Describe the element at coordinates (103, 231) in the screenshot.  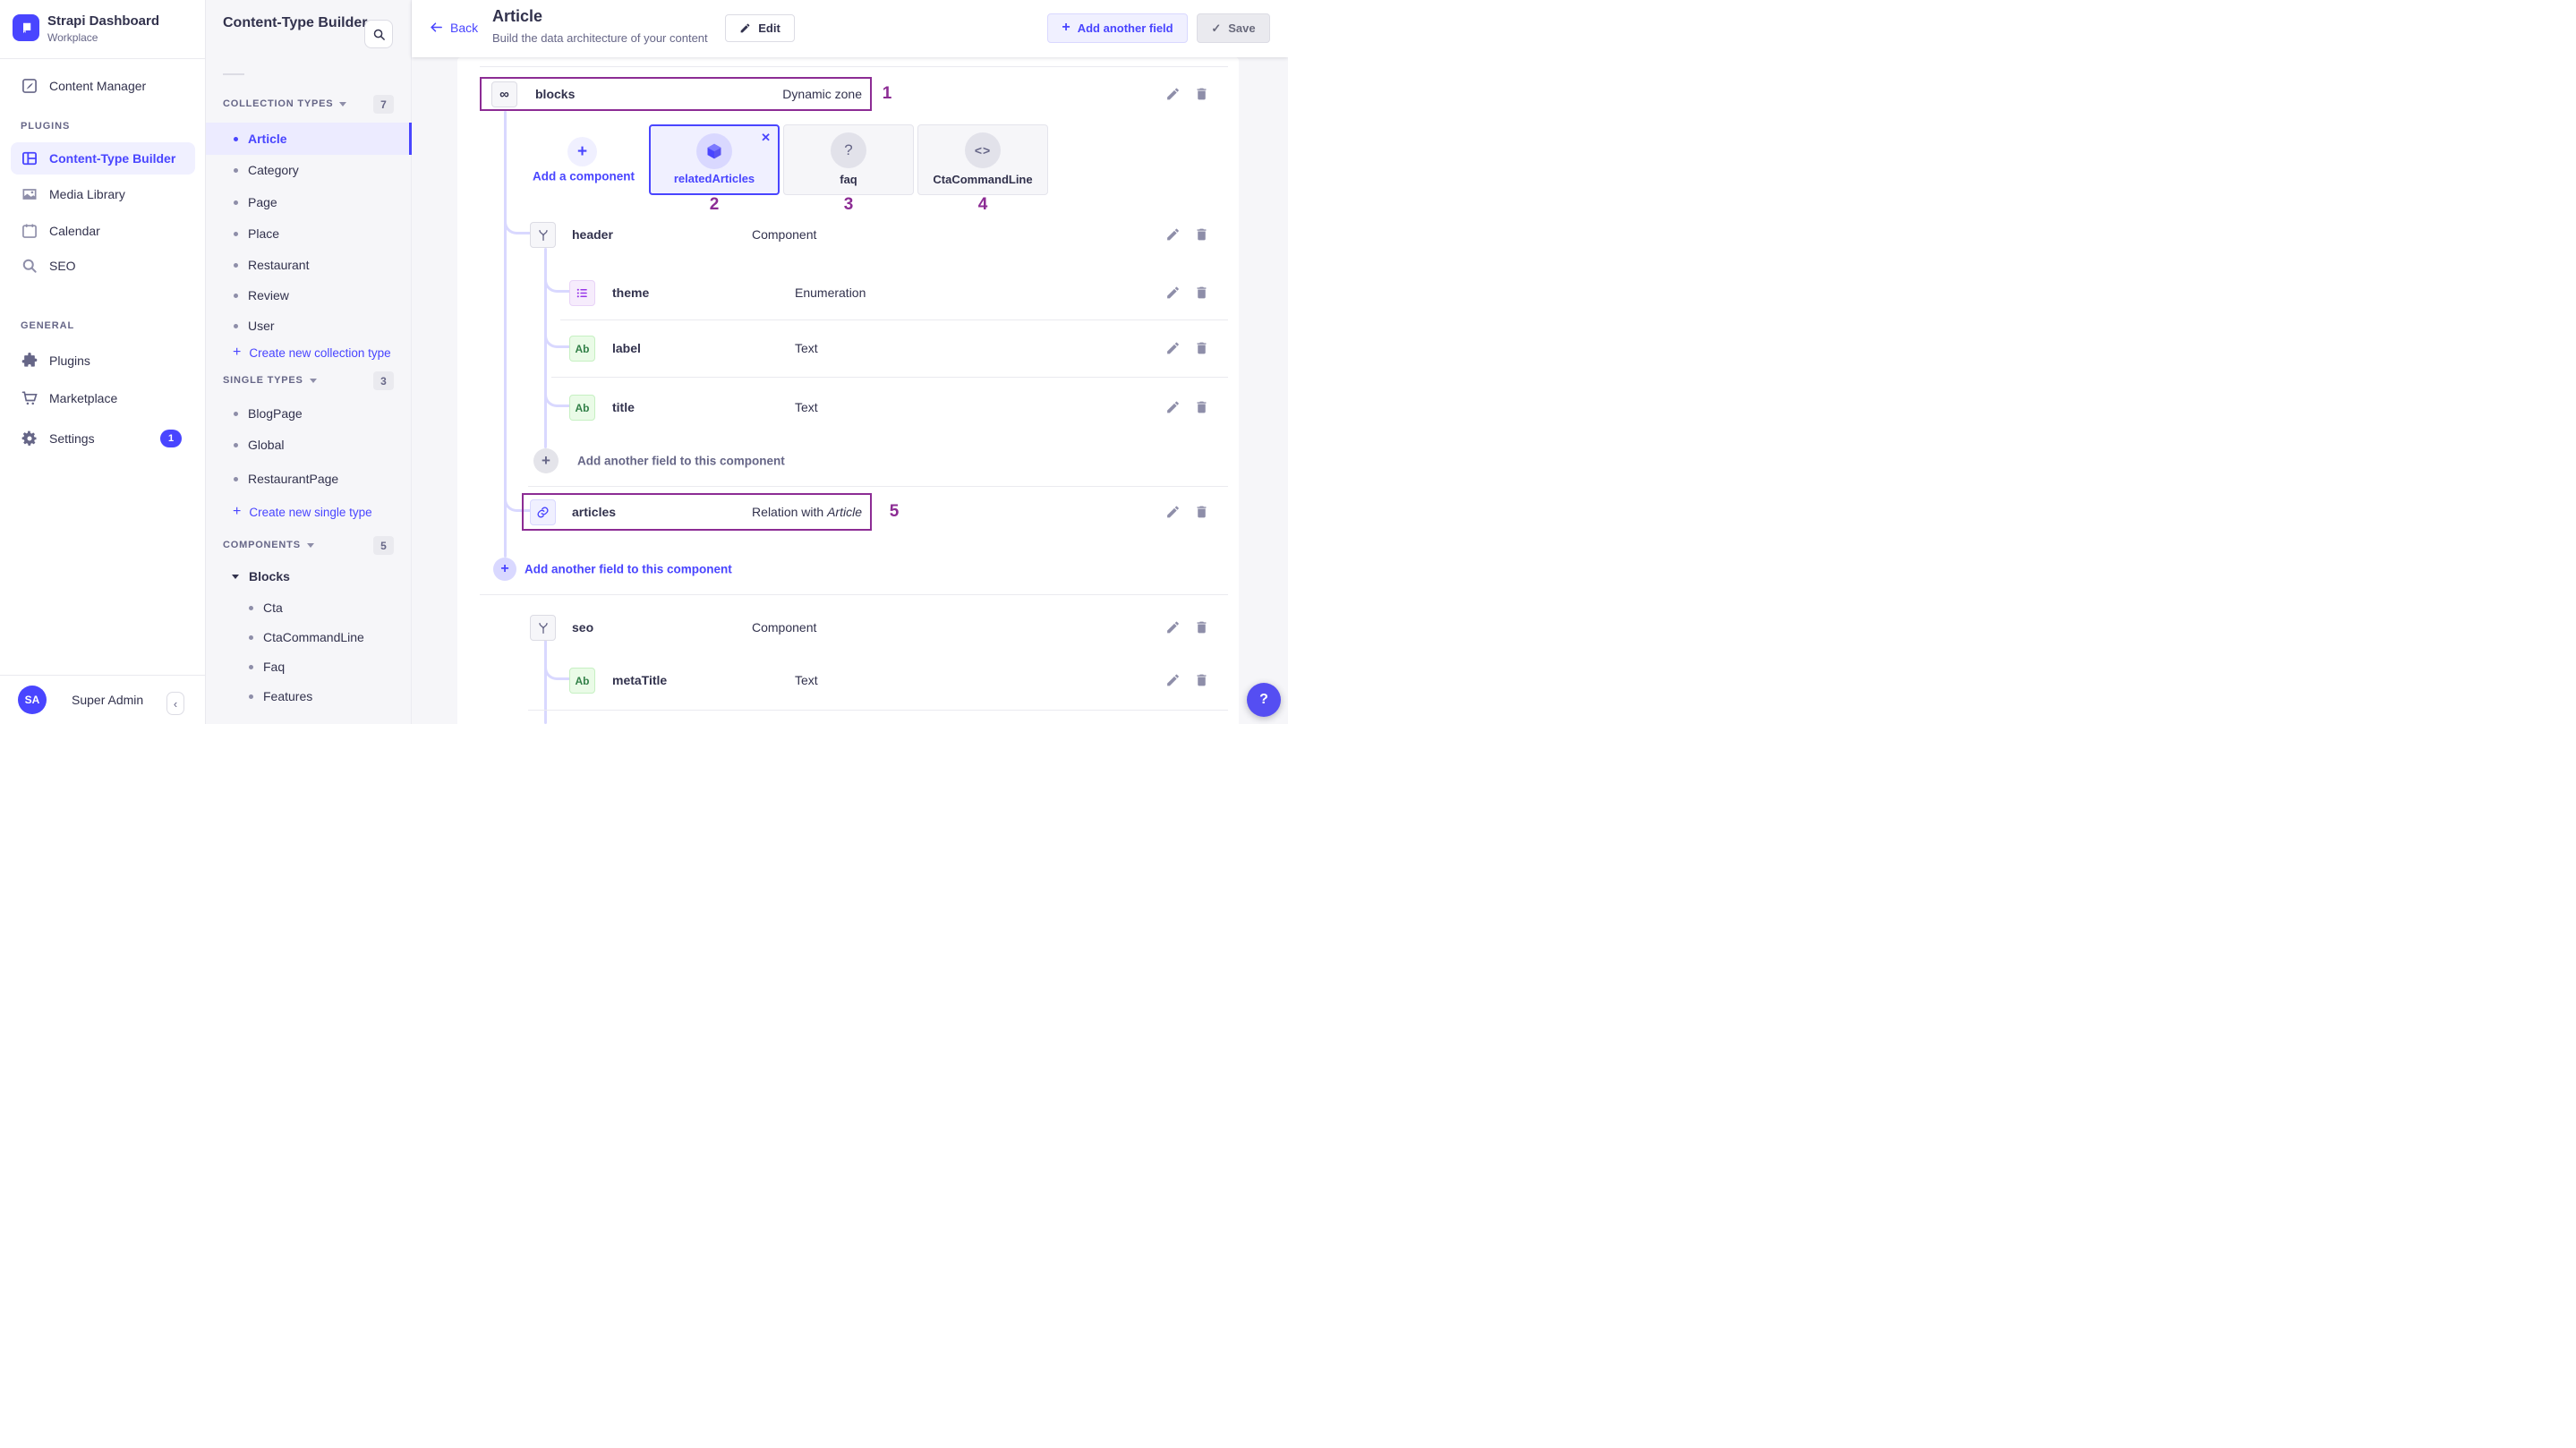
I see `sidebar-item-calendar: Calendar` at that location.